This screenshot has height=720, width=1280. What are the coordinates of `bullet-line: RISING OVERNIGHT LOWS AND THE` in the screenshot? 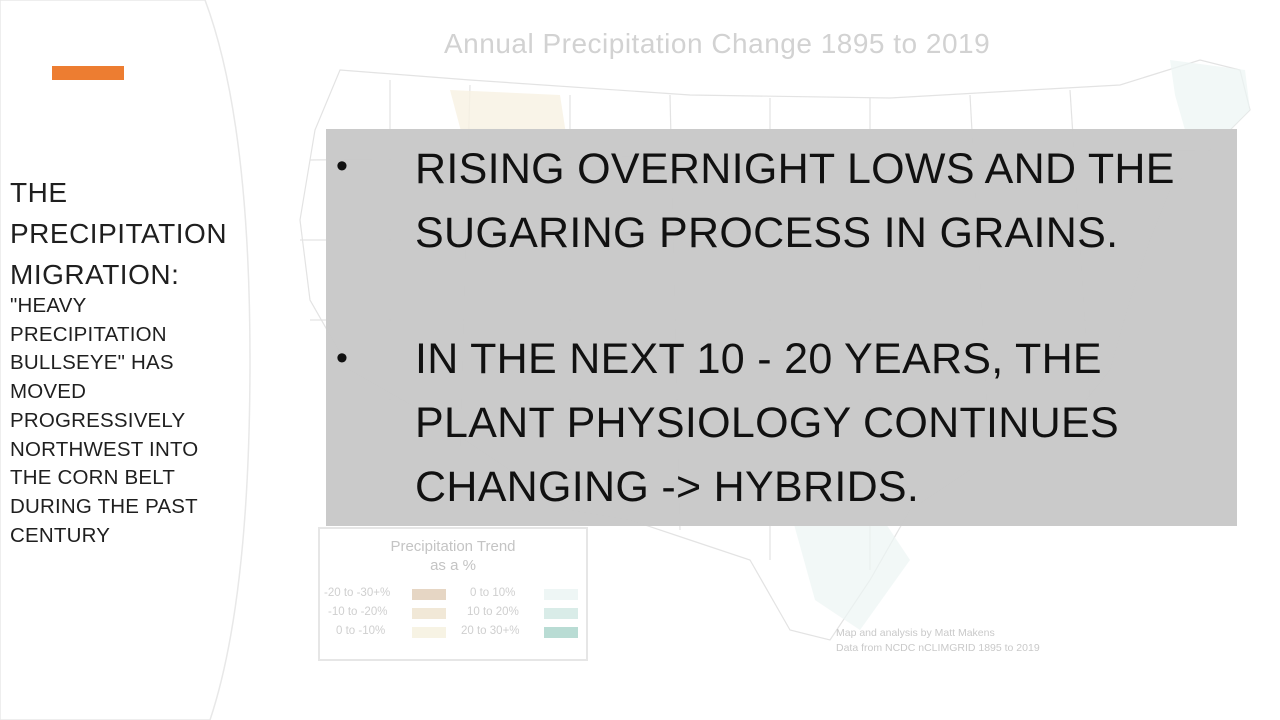 It's located at (795, 169).